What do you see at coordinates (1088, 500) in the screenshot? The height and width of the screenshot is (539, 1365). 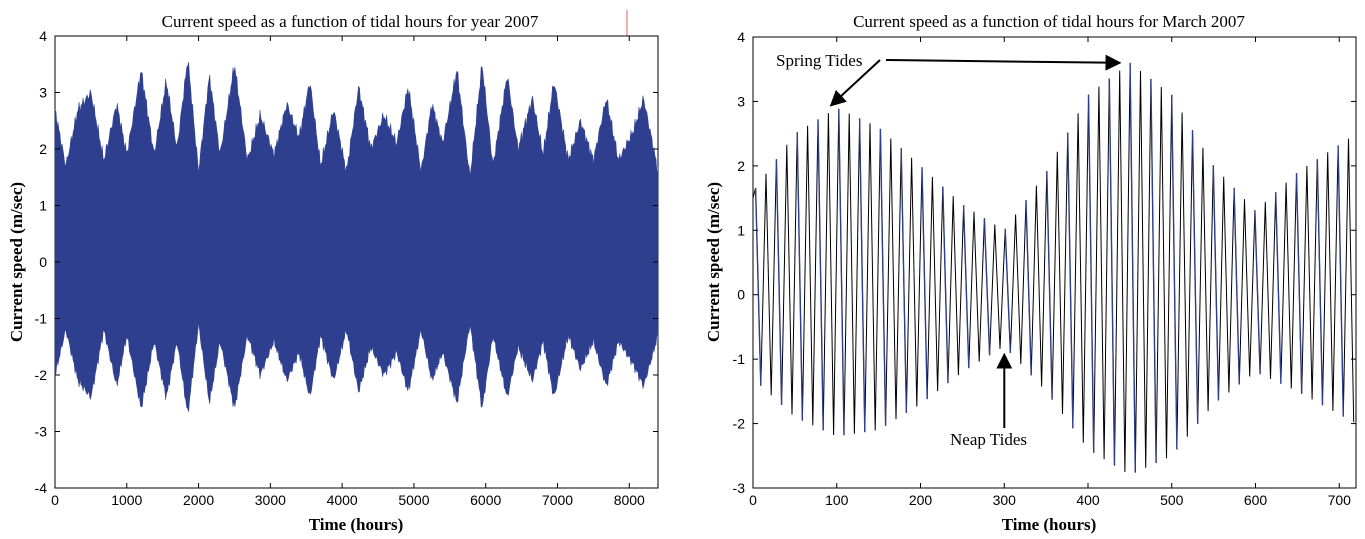 I see `x-tick-label: 400` at bounding box center [1088, 500].